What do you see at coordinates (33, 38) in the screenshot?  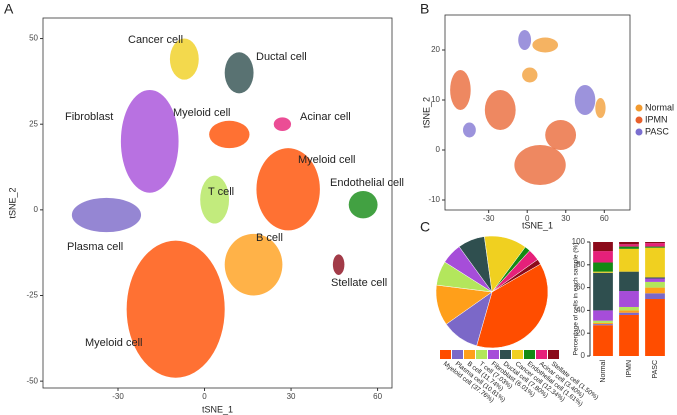 I see `y-tick-label: 50` at bounding box center [33, 38].